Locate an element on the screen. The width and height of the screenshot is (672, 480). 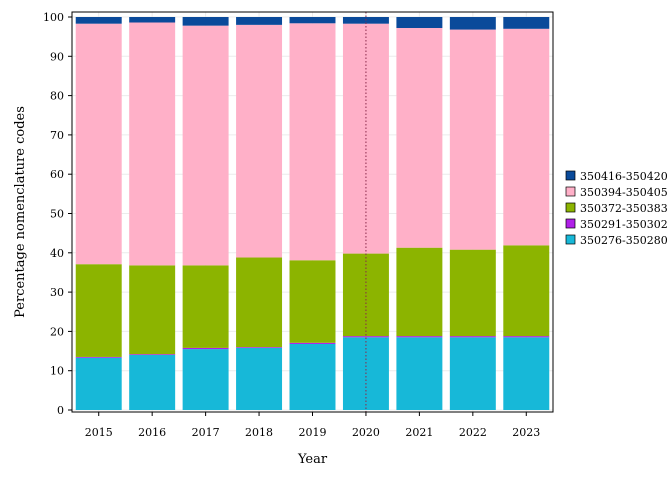
x-axis: 2015 2016 2017 2018 2019 2020 2021 2022 2023 is located at coordinates (312, 425).